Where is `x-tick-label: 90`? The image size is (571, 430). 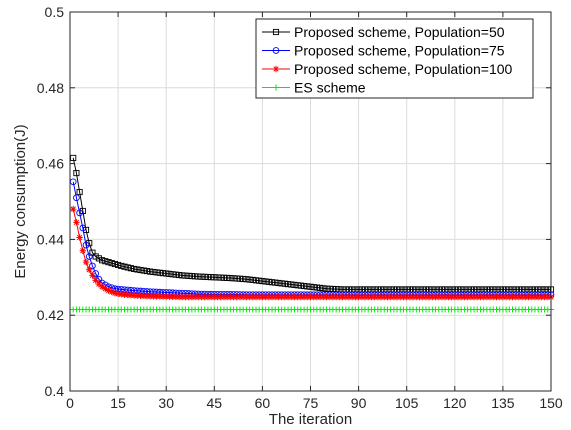
x-tick-label: 90 is located at coordinates (359, 403).